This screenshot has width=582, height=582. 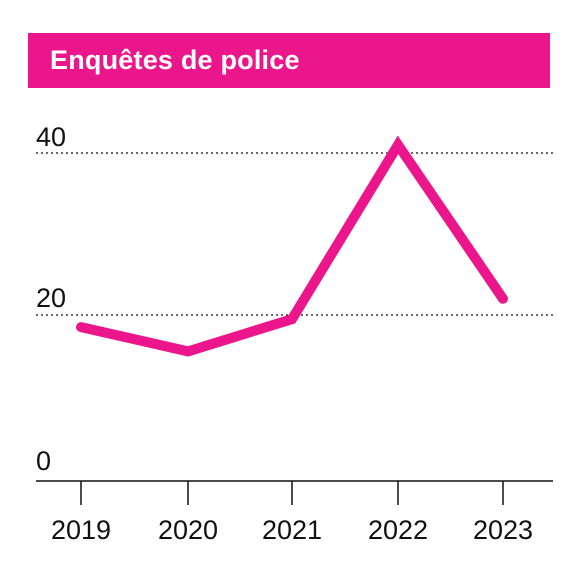 I want to click on y-tick-label-20: 20, so click(x=51, y=298).